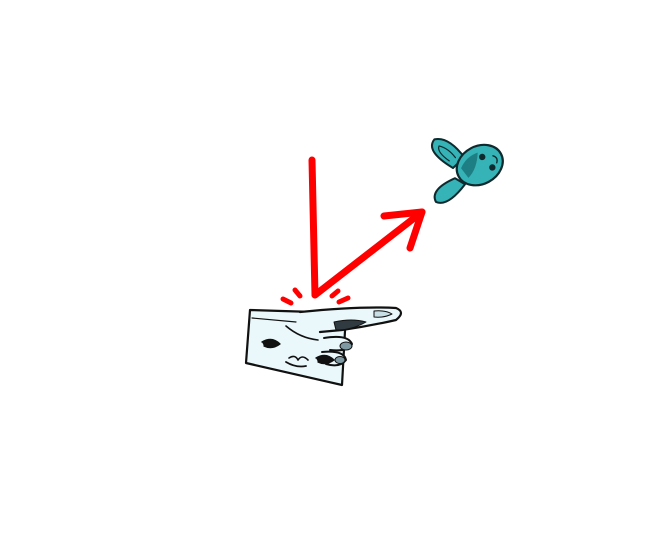 The image size is (646, 542). I want to click on right-eye, so click(325, 359).